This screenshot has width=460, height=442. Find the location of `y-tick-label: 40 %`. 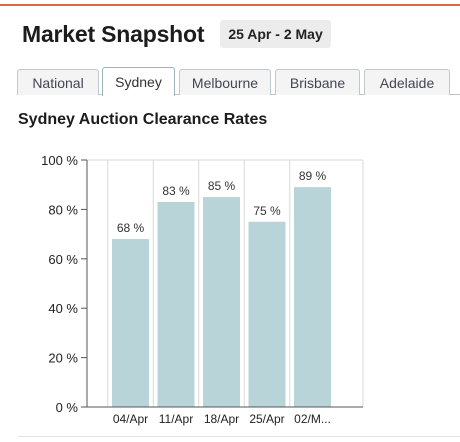

y-tick-label: 40 % is located at coordinates (63, 308).